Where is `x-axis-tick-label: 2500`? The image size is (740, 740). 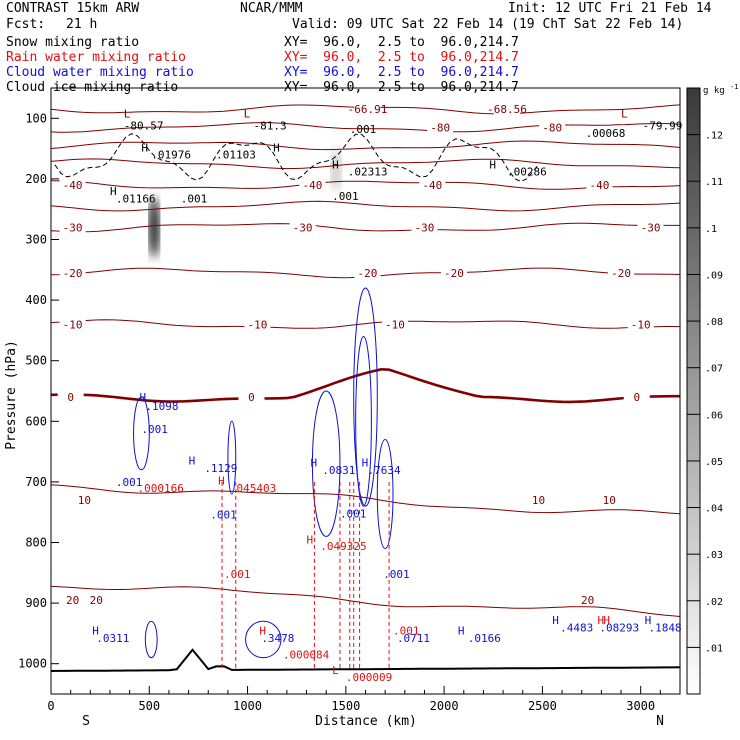
x-axis-tick-label: 2500 is located at coordinates (542, 706).